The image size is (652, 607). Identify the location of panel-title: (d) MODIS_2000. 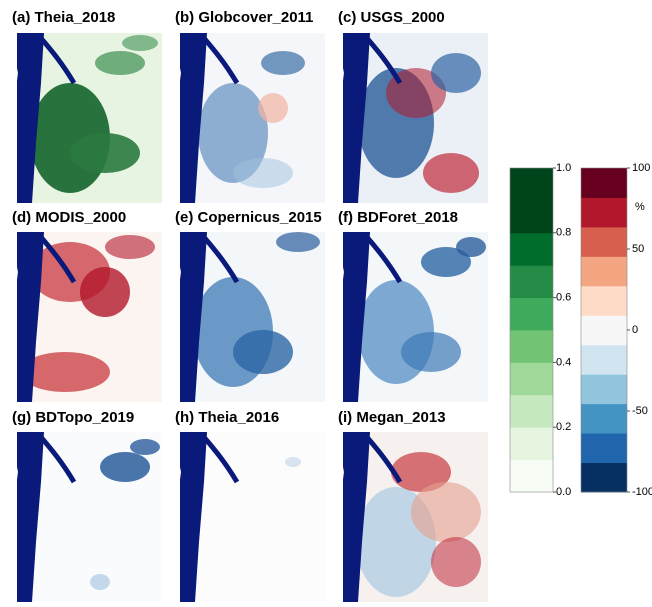
(69, 217).